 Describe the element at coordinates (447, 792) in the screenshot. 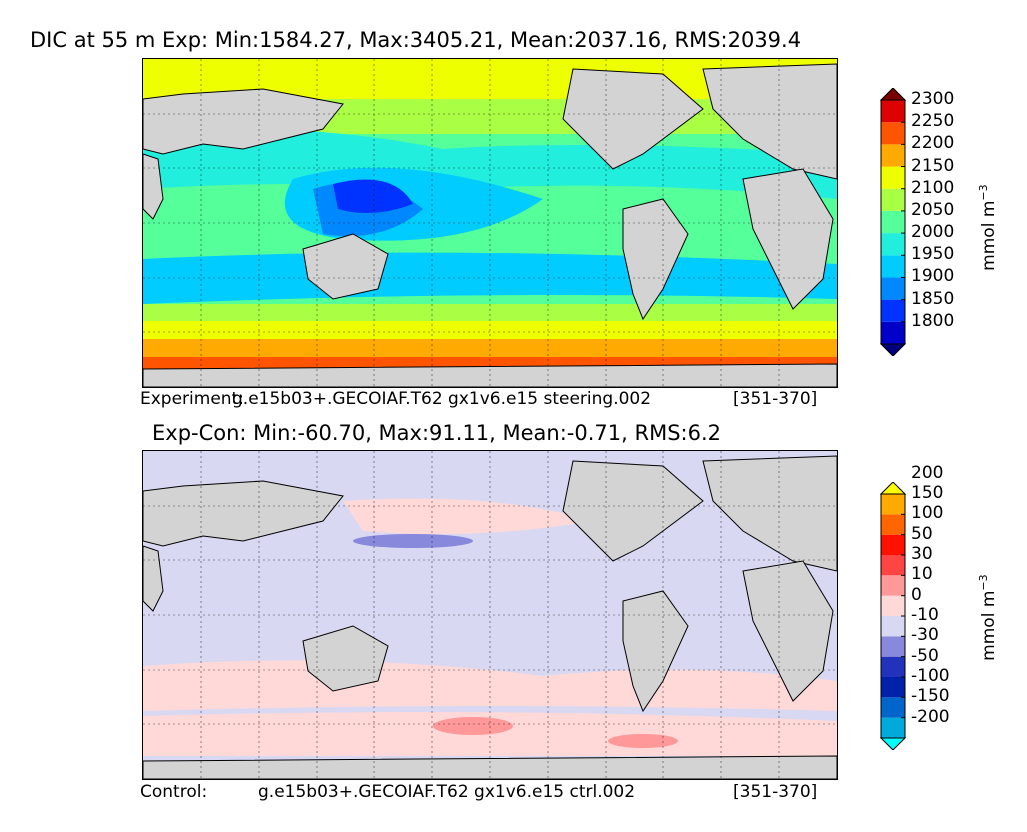

I see `bottom-caption-case: g.e15b03+.GECOIAF.T62 gx1v6.e15 ctrl.002` at that location.